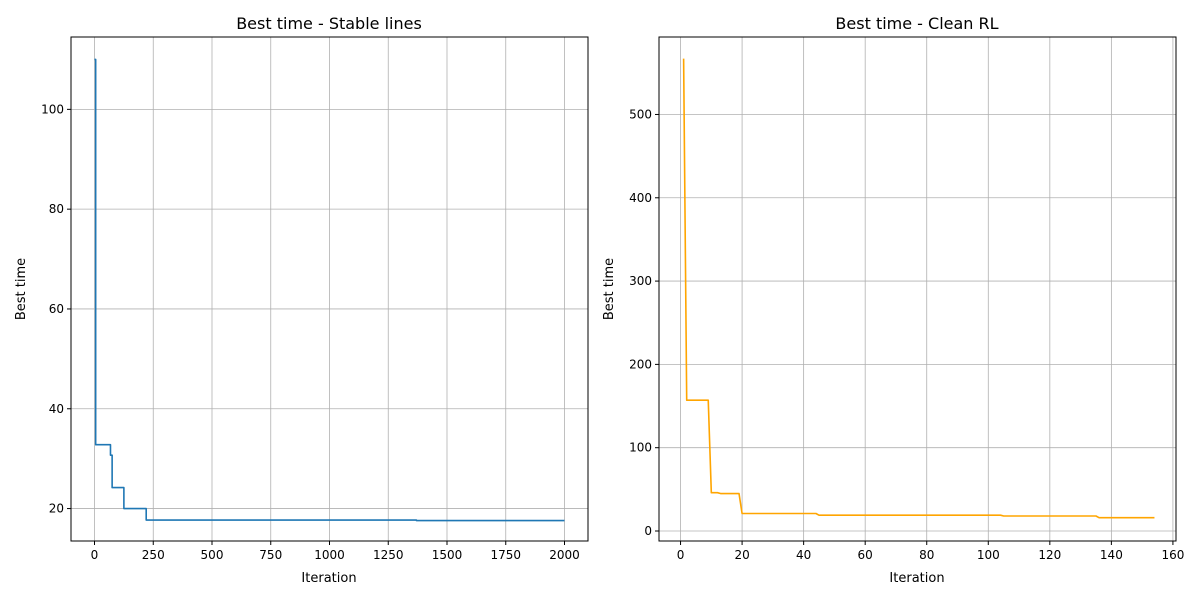  I want to click on x-tick-label: 1250, so click(388, 555).